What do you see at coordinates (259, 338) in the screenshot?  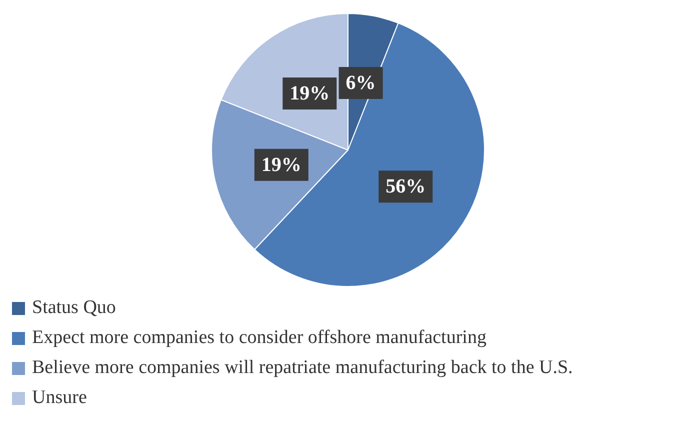 I see `legend-label: Expect more companies to consider offshore manufacturing` at bounding box center [259, 338].